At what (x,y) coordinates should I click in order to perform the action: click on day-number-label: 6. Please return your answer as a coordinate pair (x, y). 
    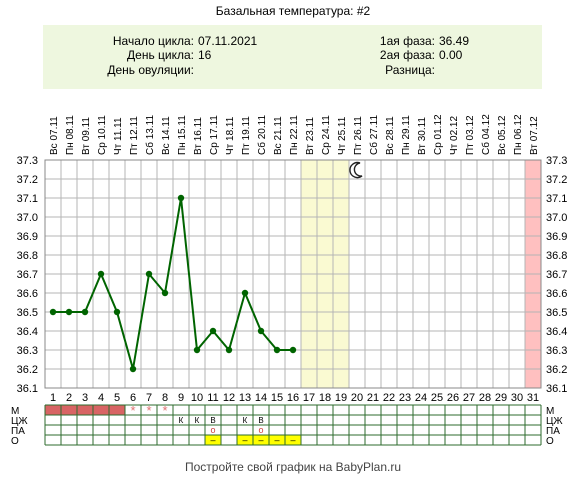
    Looking at the image, I should click on (133, 398).